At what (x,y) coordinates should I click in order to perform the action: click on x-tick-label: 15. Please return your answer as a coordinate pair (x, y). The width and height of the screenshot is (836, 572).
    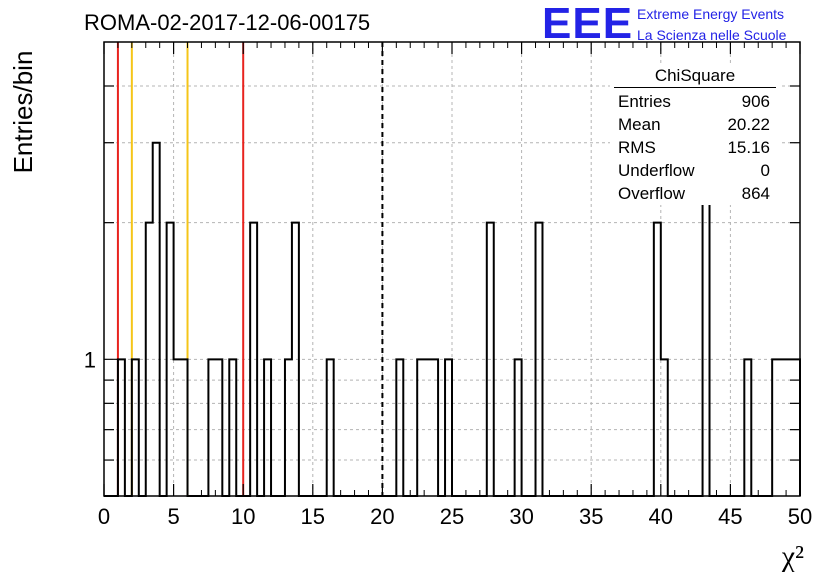
    Looking at the image, I should click on (313, 516).